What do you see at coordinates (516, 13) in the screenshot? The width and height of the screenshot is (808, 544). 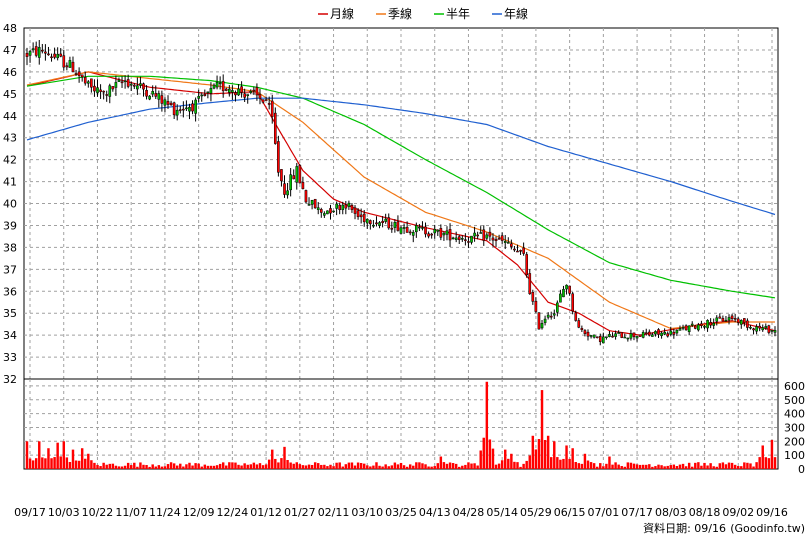 I see `legend-label-3: 年線` at bounding box center [516, 13].